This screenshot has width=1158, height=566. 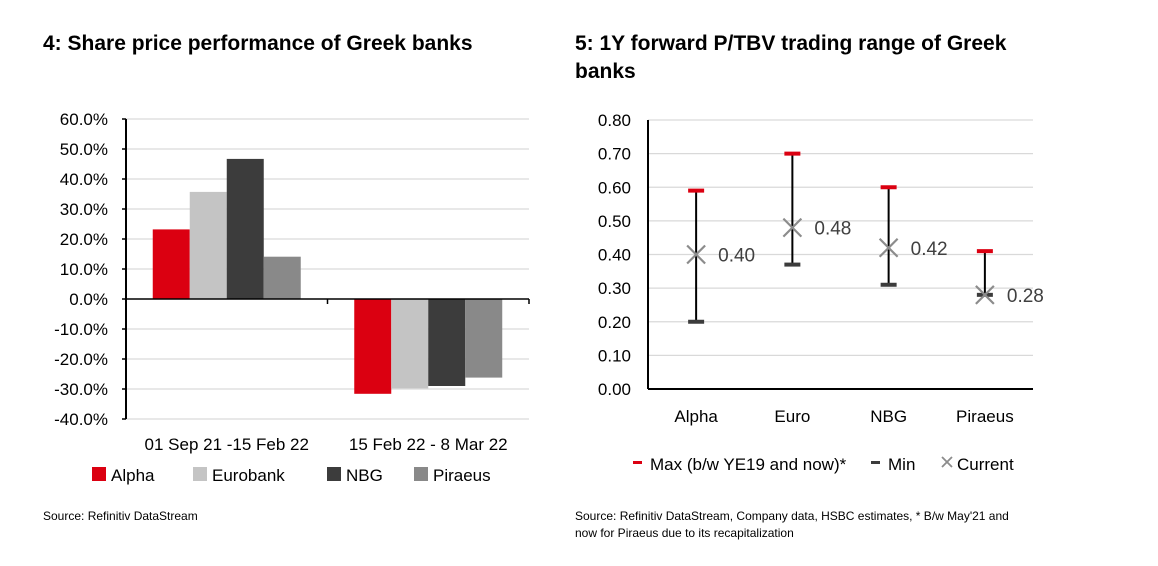 I want to click on x-category-label: NBG, so click(x=888, y=416).